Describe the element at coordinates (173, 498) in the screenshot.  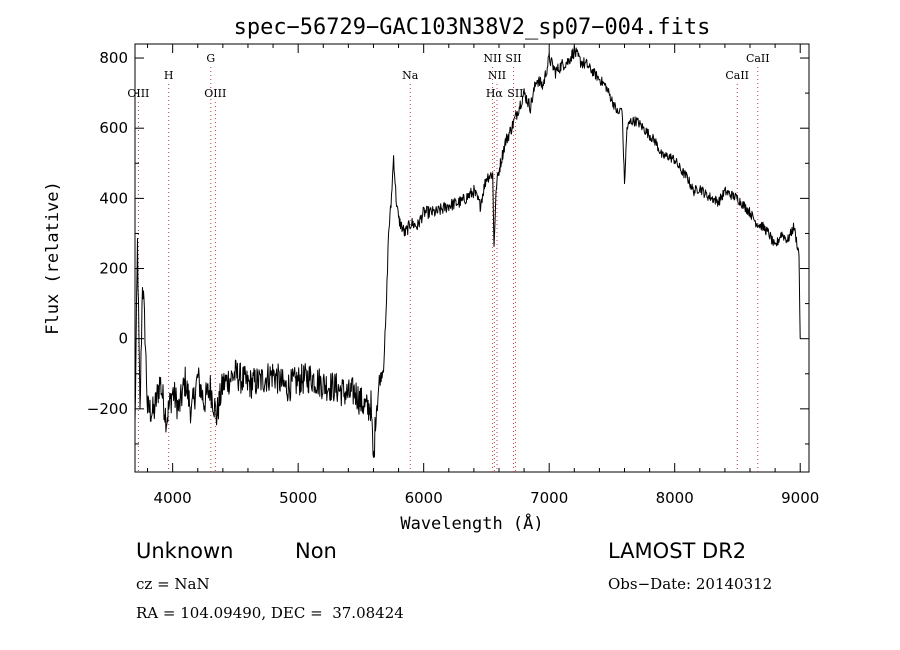
I see `x-tick-label: 4000` at that location.